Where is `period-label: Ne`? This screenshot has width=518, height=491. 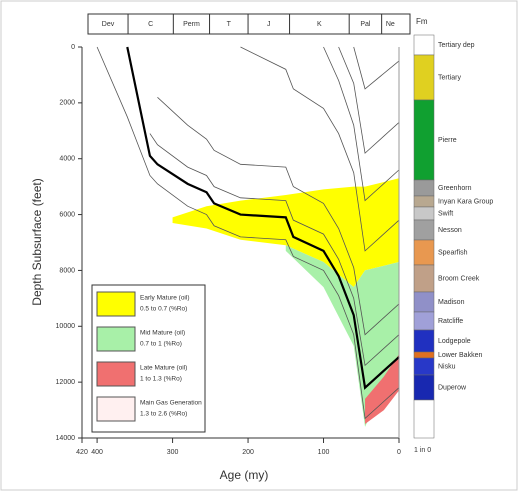
period-label: Ne is located at coordinates (390, 24).